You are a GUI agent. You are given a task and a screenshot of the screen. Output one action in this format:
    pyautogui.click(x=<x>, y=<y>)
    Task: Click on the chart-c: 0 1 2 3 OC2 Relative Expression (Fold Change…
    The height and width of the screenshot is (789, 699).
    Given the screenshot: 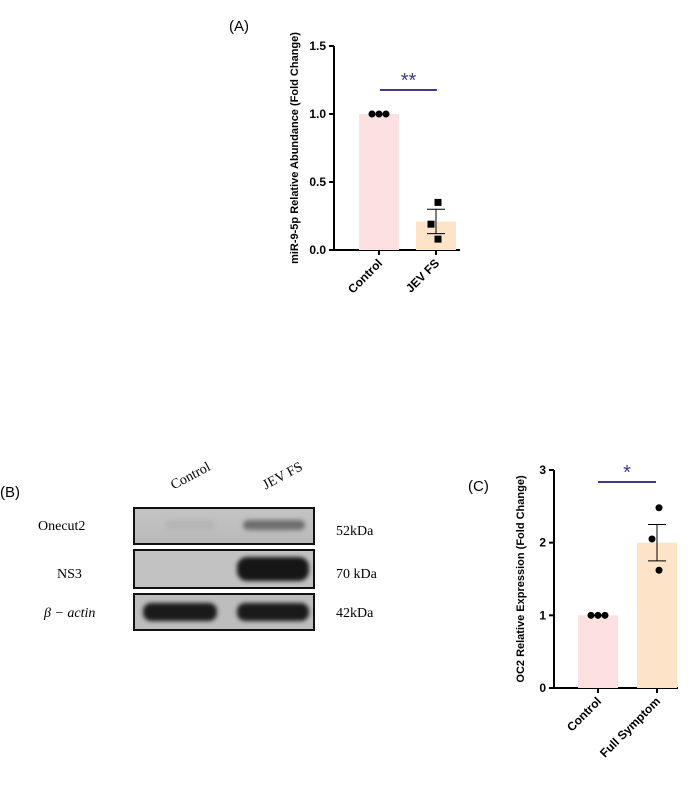 What is the action you would take?
    pyautogui.click(x=596, y=611)
    